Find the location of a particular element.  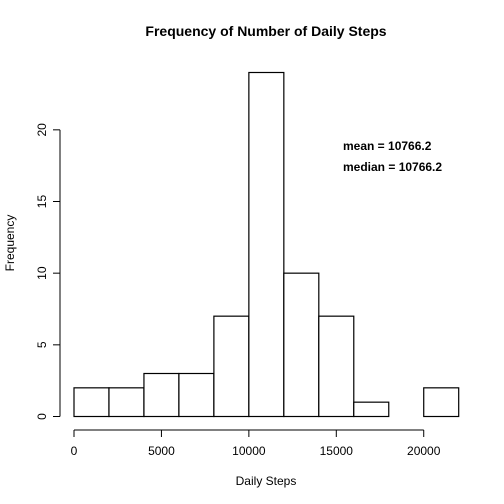

chart-title: Frequency of Number of Daily Steps is located at coordinates (265, 31).